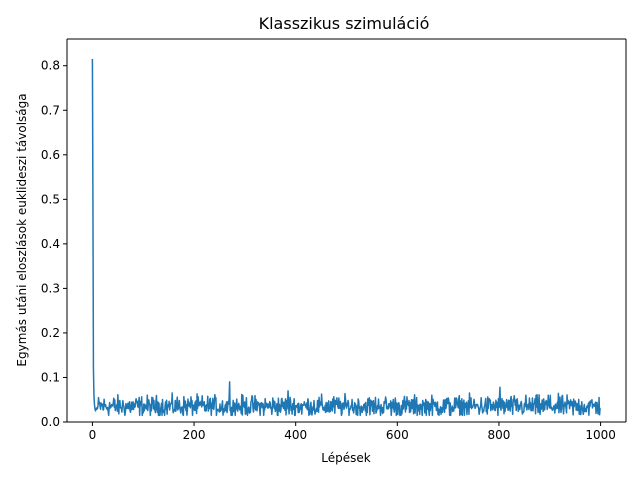 The image size is (640, 480). What do you see at coordinates (499, 435) in the screenshot?
I see `x-tick-label: 800` at bounding box center [499, 435].